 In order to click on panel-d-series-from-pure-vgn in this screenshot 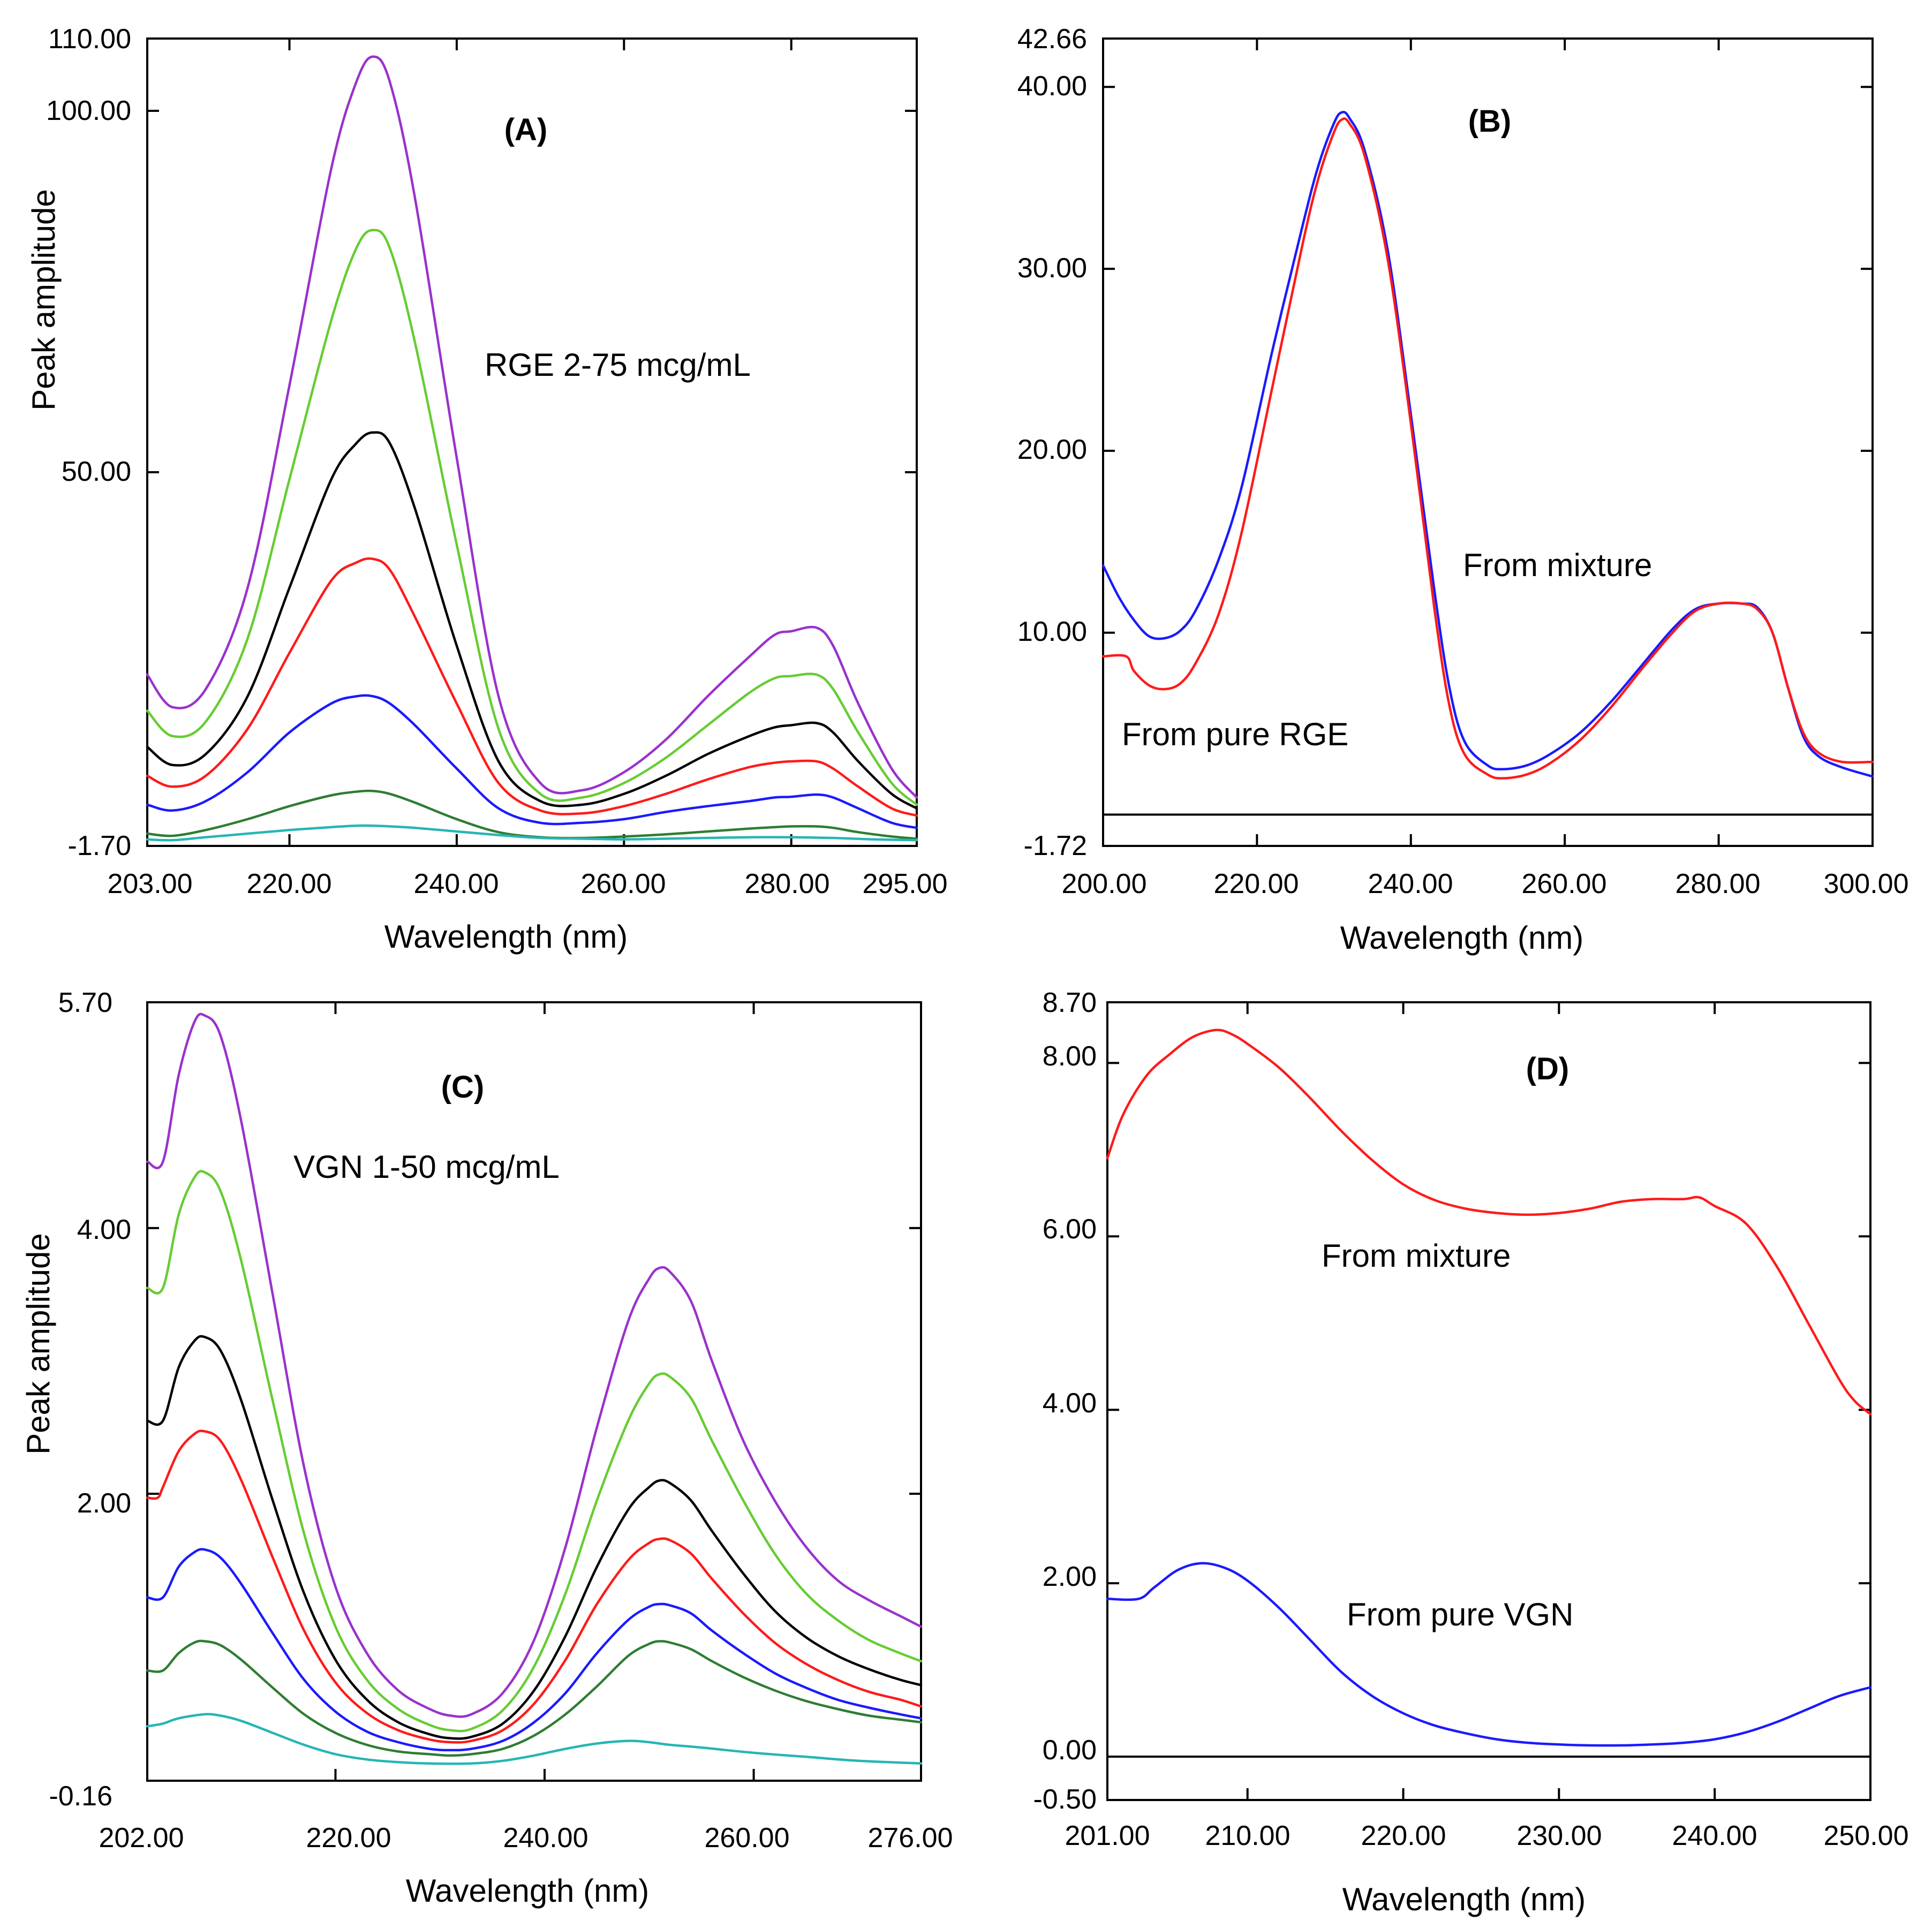, I will do `click(1489, 1654)`.